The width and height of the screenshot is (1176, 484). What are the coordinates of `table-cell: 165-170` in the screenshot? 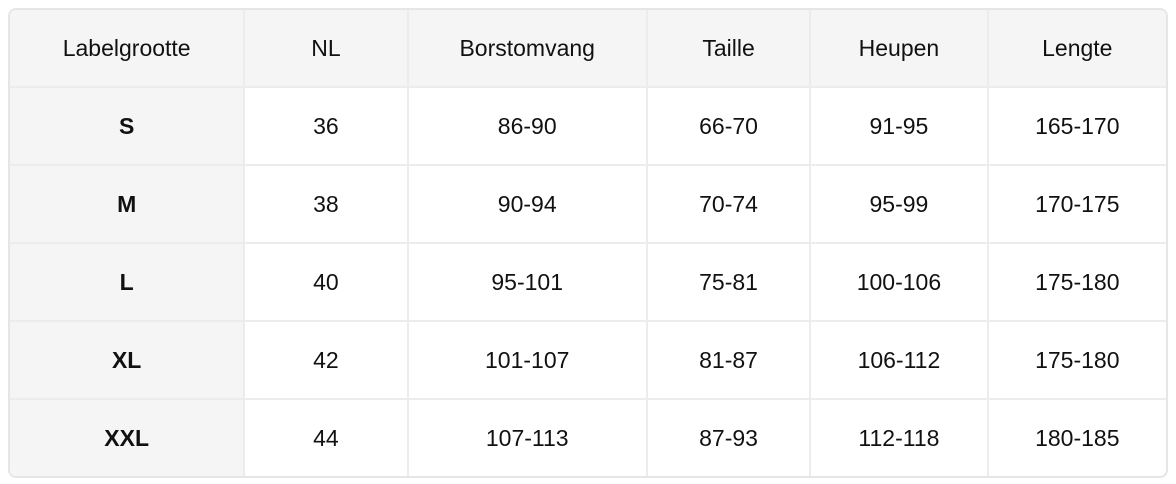 It's located at (1077, 127).